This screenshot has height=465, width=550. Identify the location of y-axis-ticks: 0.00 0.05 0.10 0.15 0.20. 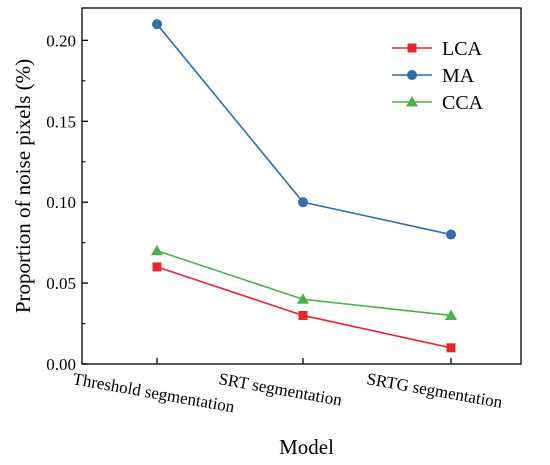
(67, 202).